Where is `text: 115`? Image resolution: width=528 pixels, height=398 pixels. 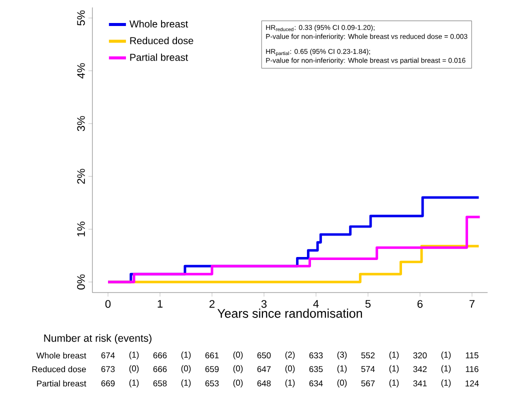 text: 115 is located at coordinates (472, 355).